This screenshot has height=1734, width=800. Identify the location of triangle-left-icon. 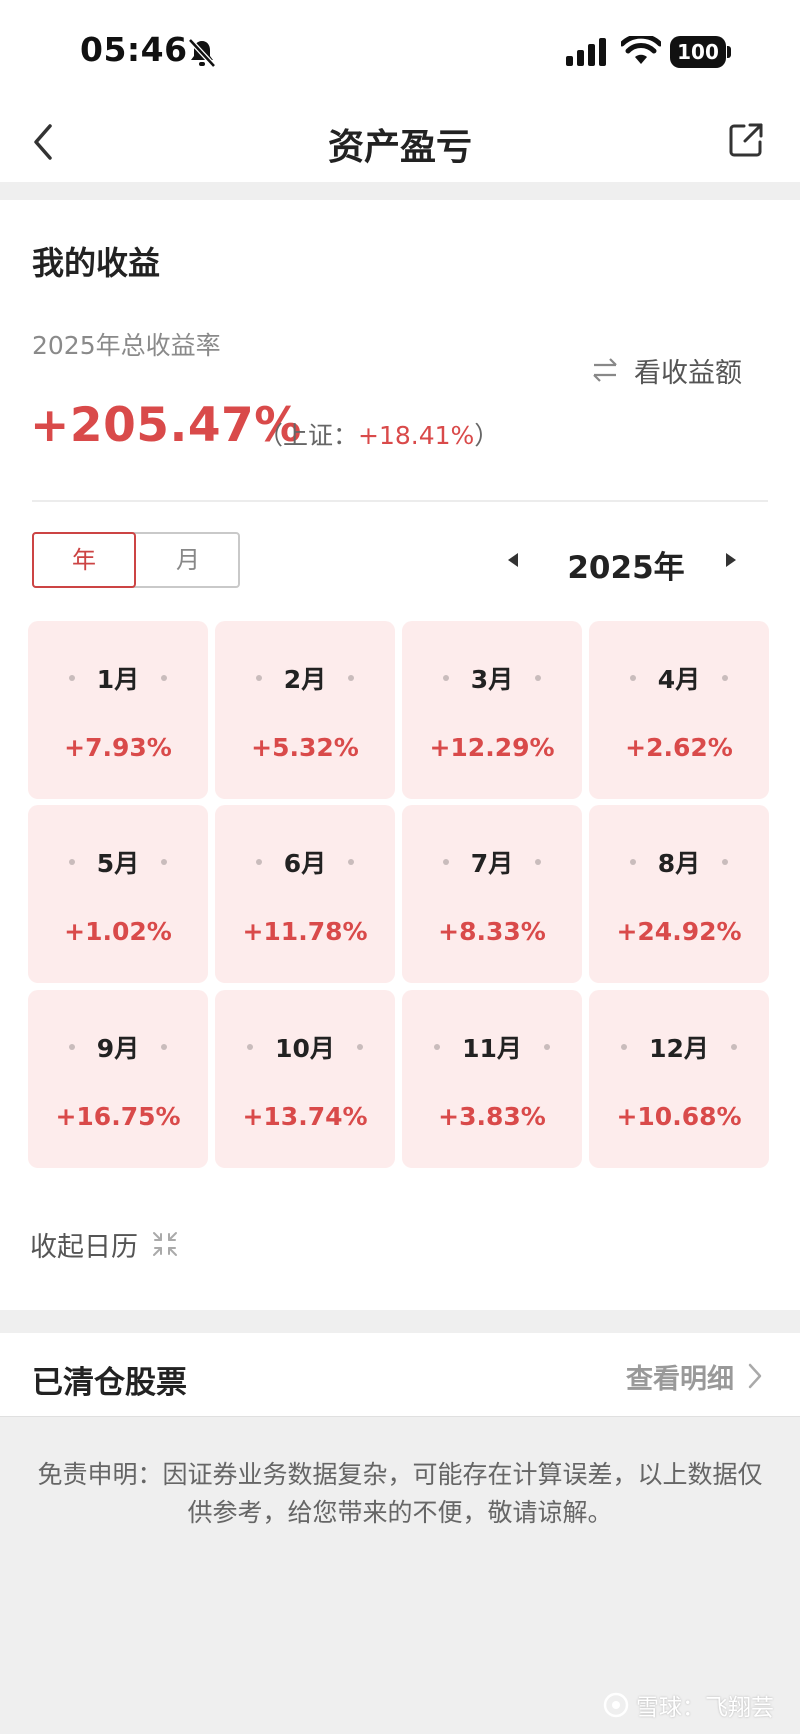
(513, 560).